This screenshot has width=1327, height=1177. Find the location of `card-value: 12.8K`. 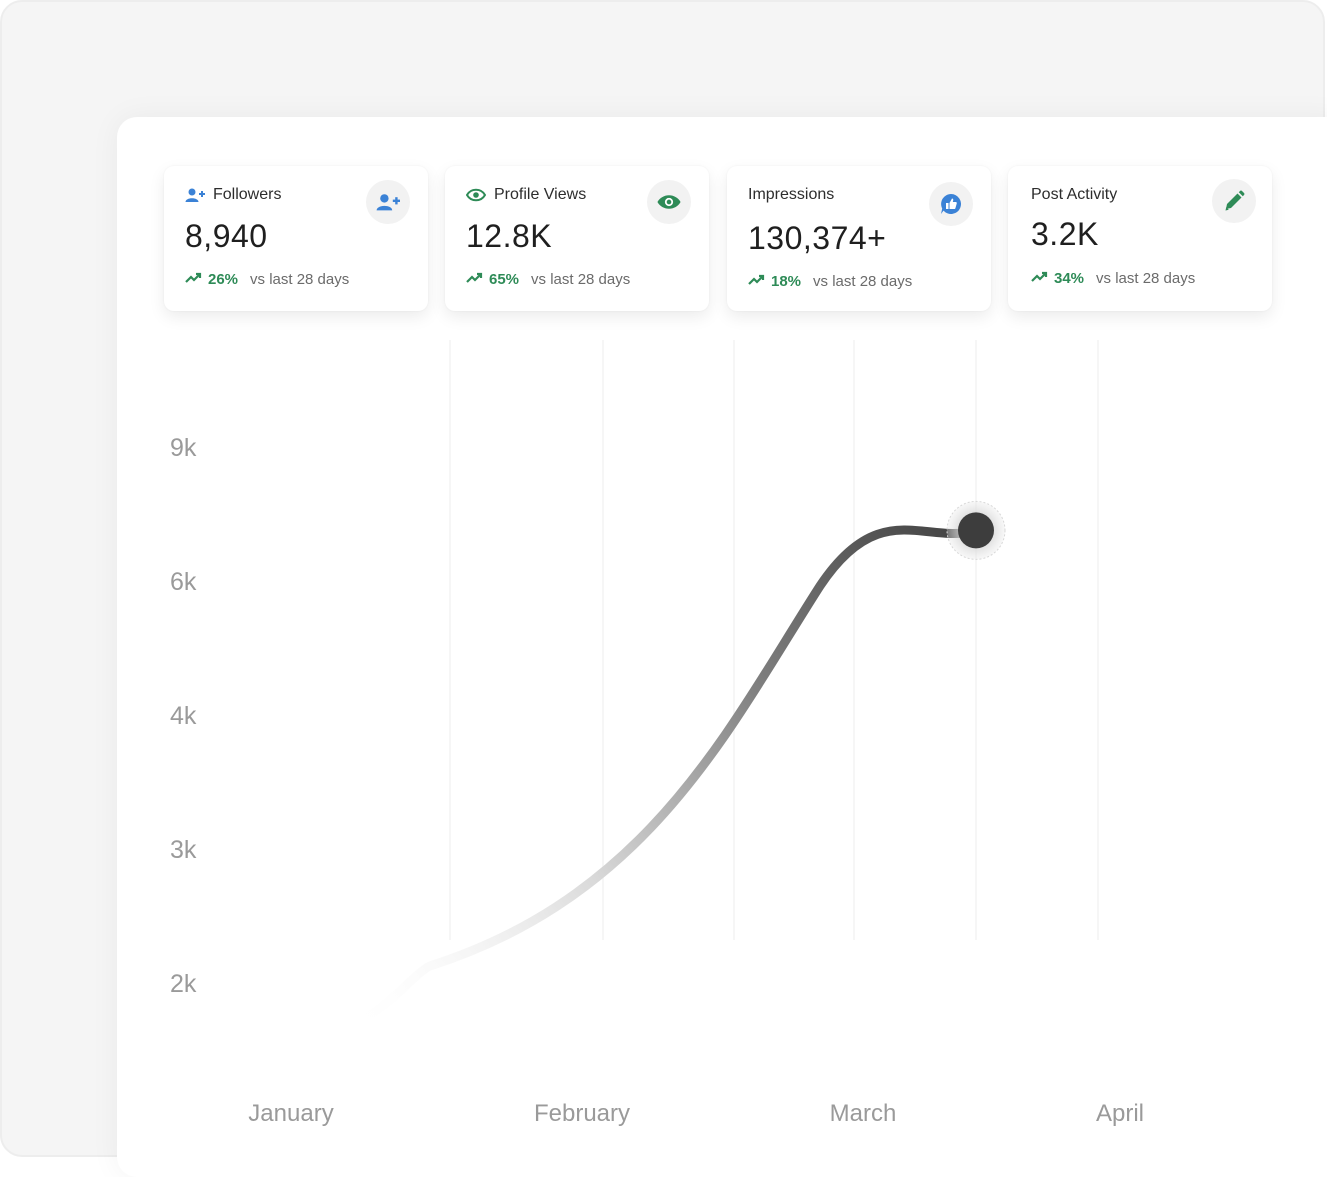

card-value: 12.8K is located at coordinates (509, 236).